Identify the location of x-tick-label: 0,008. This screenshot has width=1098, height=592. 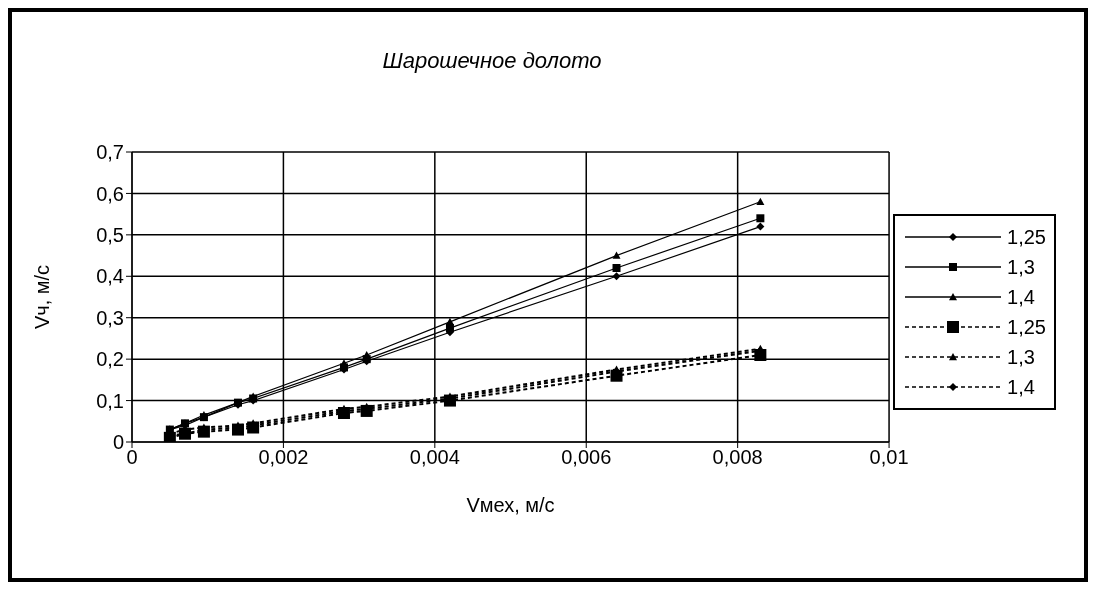
(737, 457).